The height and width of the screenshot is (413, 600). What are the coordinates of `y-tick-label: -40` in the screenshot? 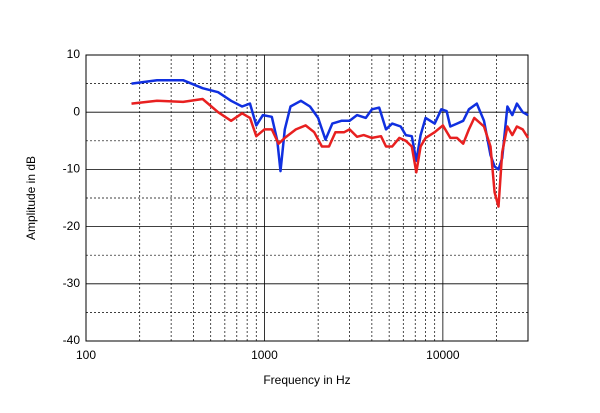 It's located at (72, 340).